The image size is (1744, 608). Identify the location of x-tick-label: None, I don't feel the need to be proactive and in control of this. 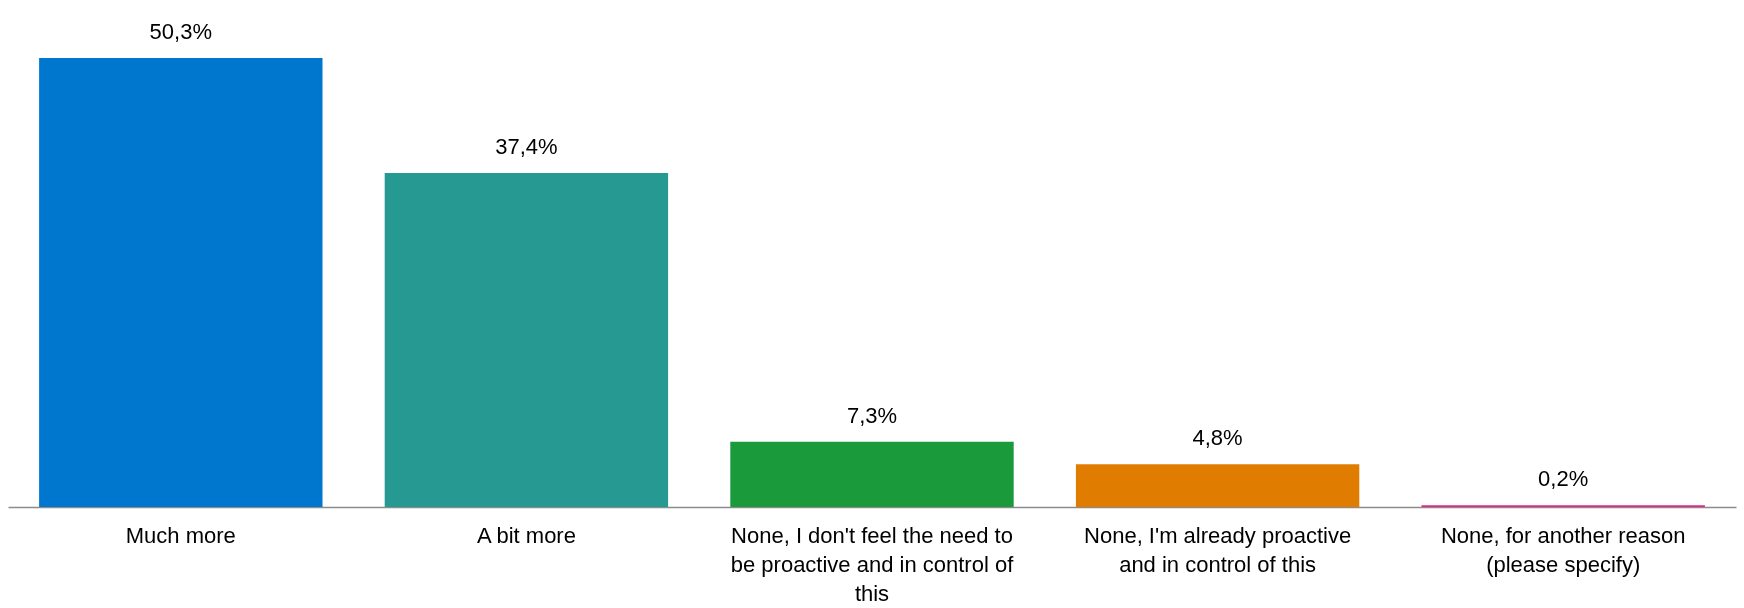
(872, 564).